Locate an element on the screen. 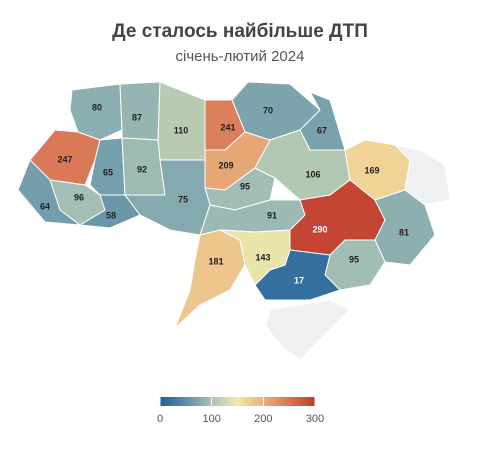  region-value-label: 91 is located at coordinates (272, 215).